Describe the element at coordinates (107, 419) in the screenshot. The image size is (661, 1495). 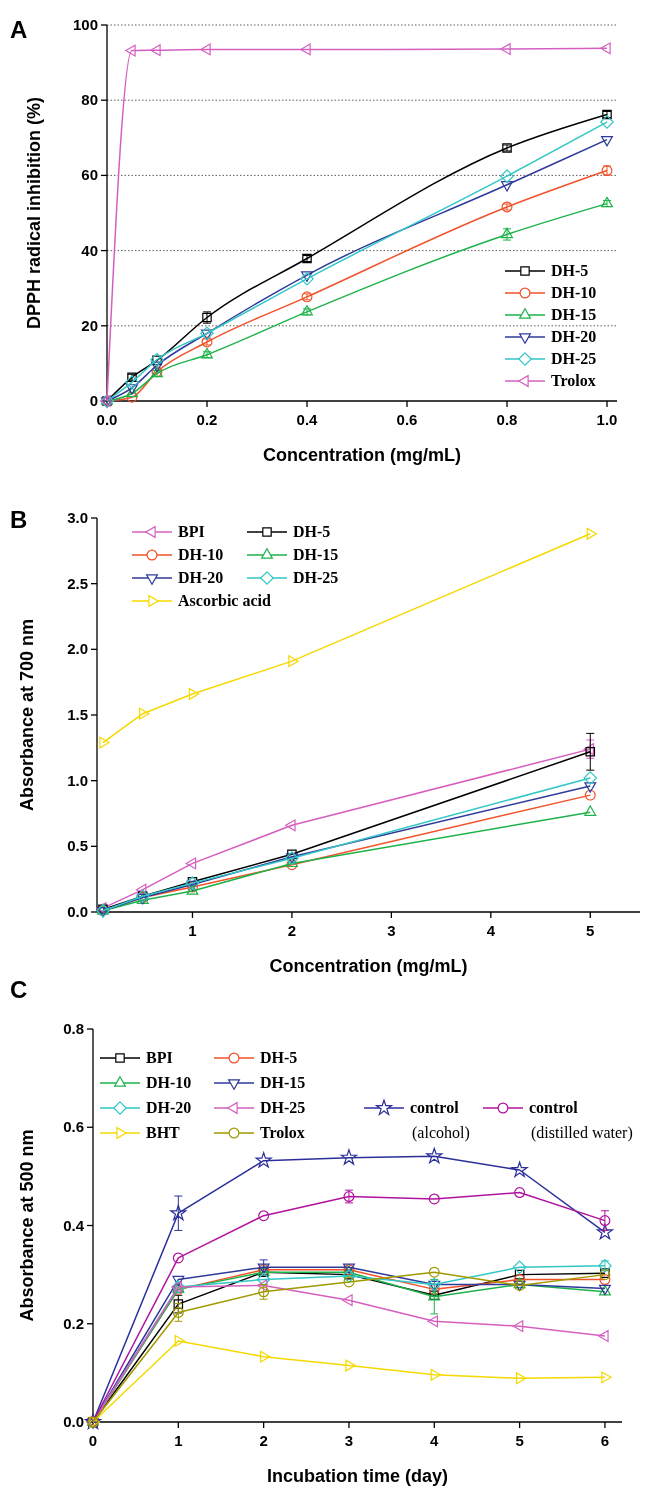
I see `x-tick-label: 0.0` at that location.